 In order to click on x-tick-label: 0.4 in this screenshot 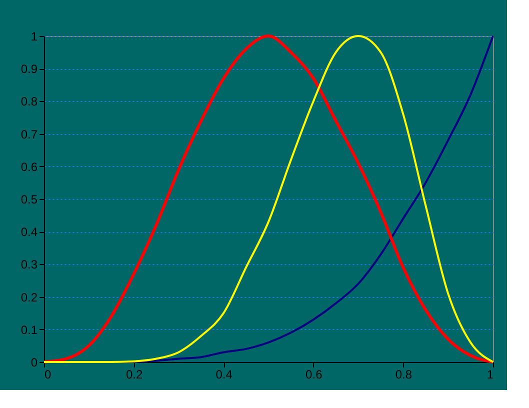, I will do `click(224, 375)`.